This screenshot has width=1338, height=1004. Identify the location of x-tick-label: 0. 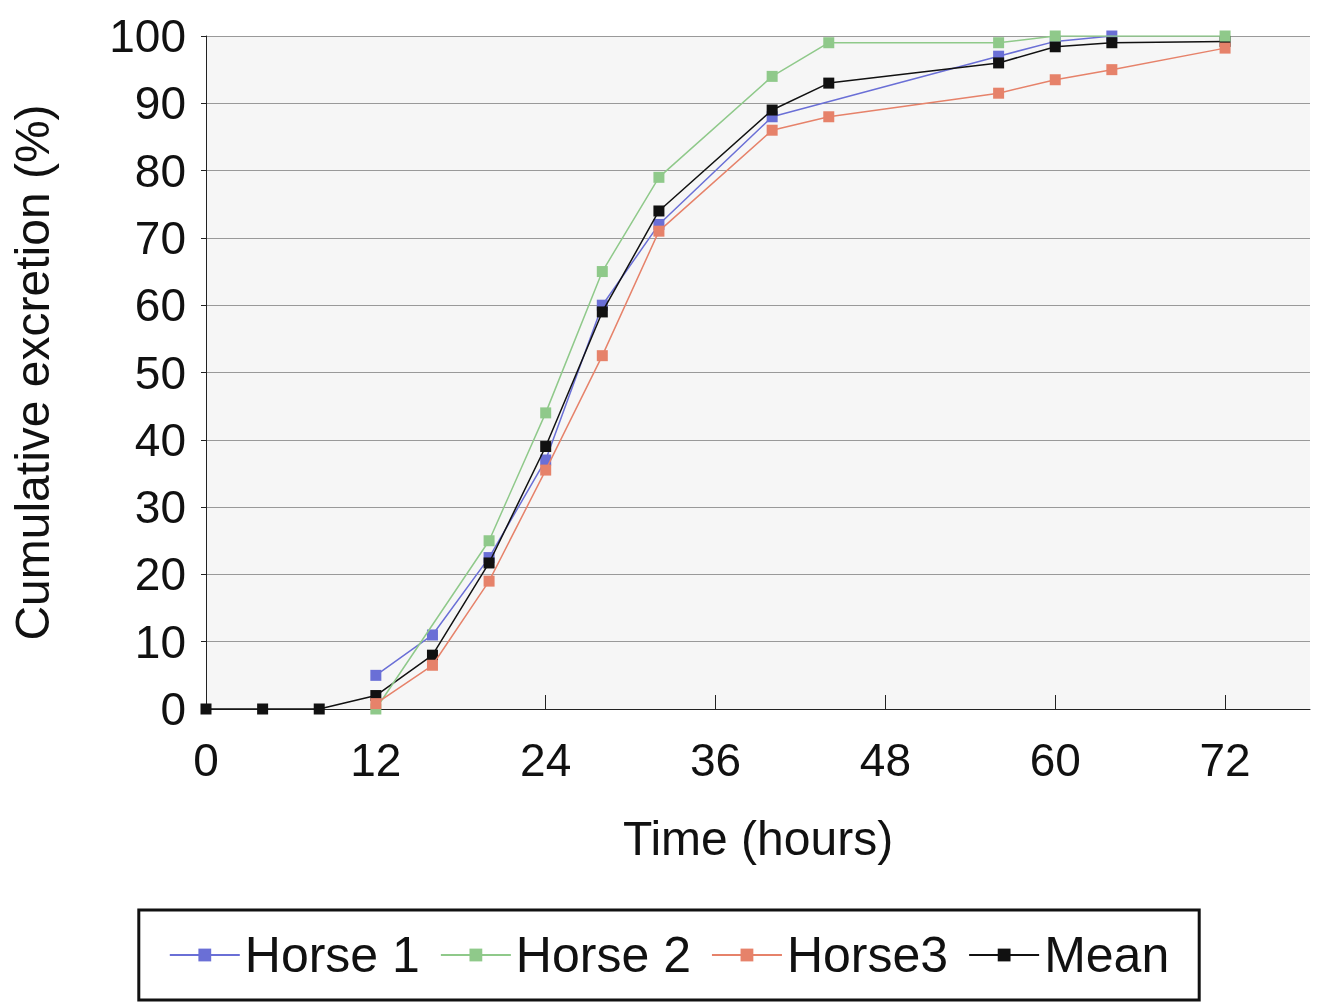
(206, 760).